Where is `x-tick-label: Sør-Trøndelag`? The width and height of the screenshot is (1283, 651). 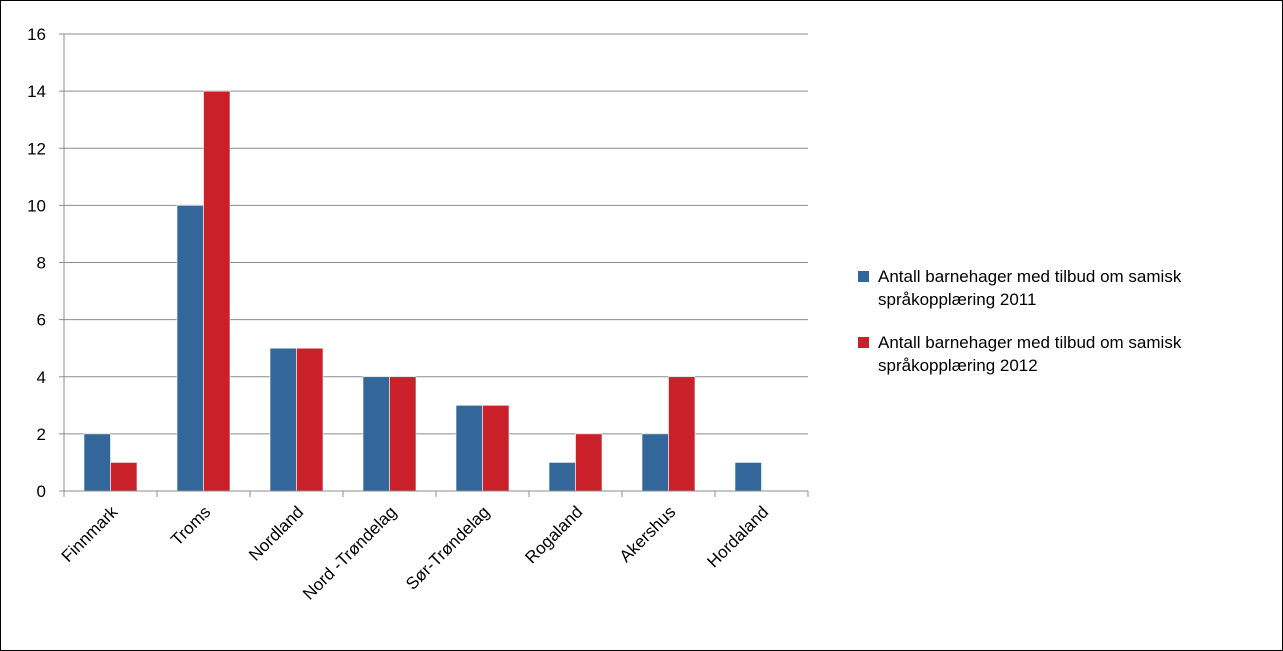 x-tick-label: Sør-Trøndelag is located at coordinates (447, 547).